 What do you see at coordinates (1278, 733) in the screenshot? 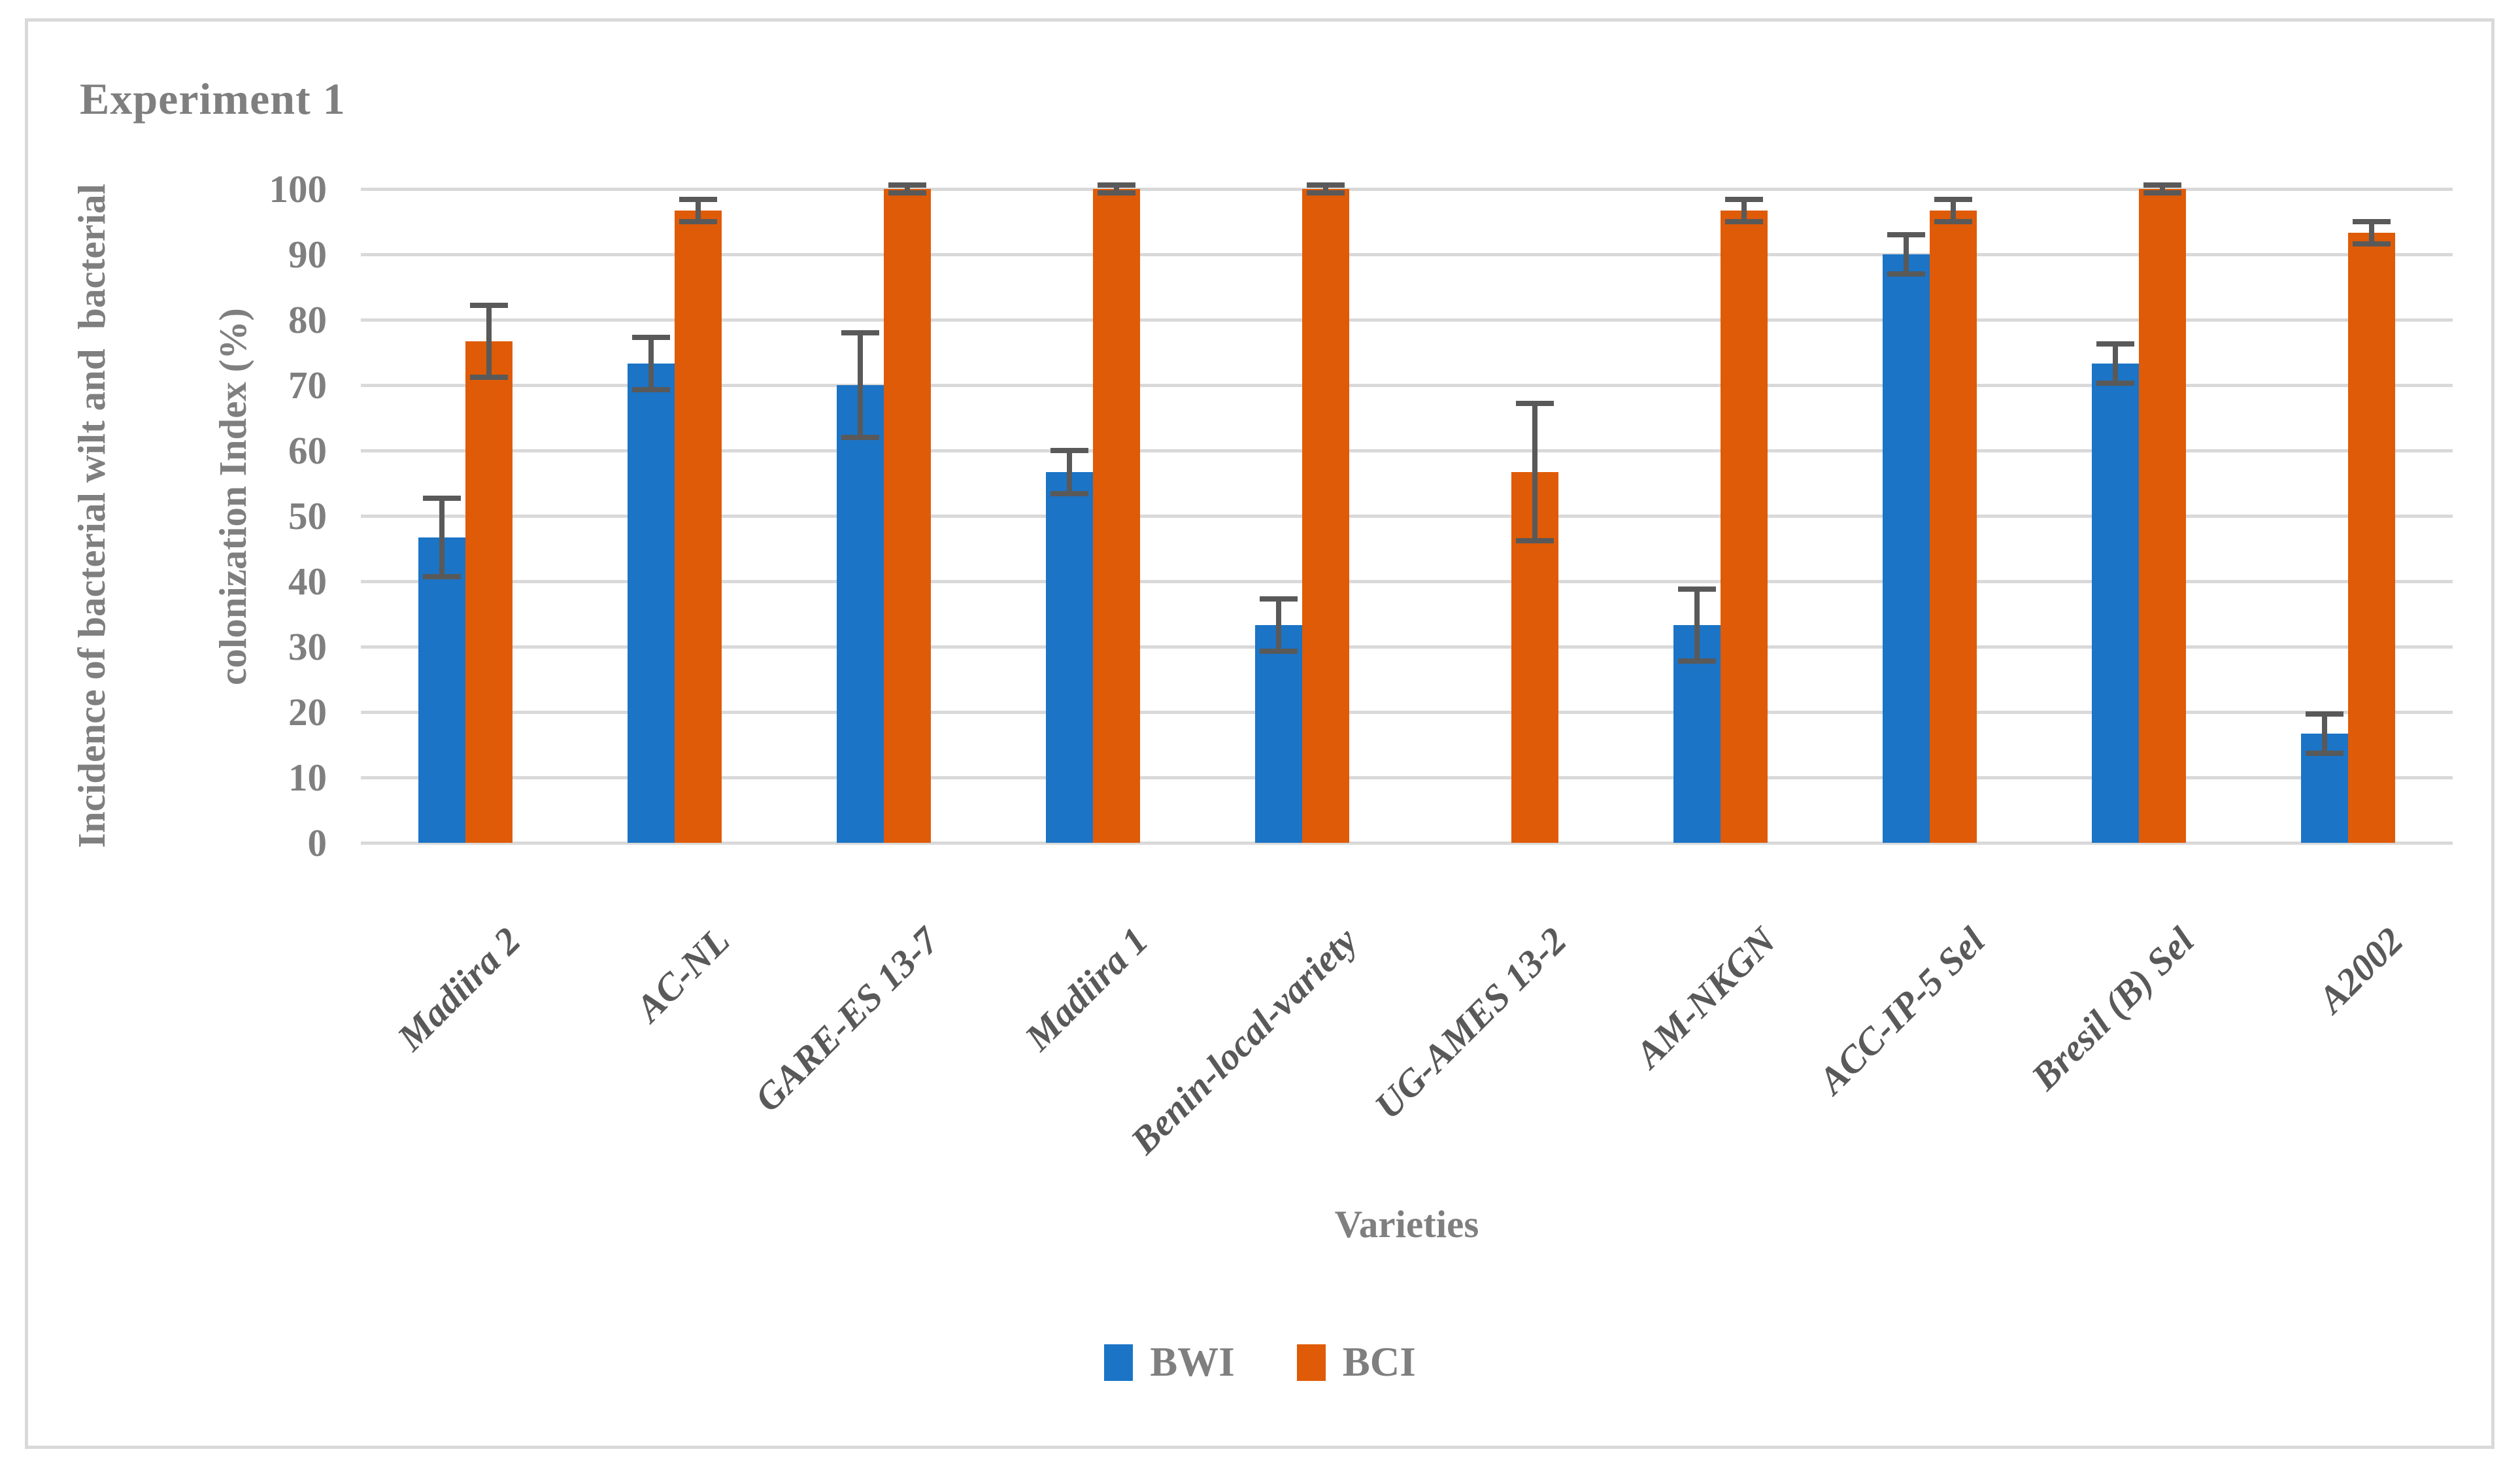
I see `bar-bwi-benin-local-variety` at bounding box center [1278, 733].